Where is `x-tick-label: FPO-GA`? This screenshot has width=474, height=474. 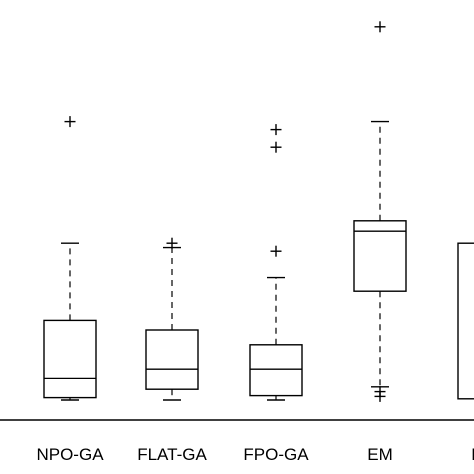
x-tick-label: FPO-GA is located at coordinates (276, 454).